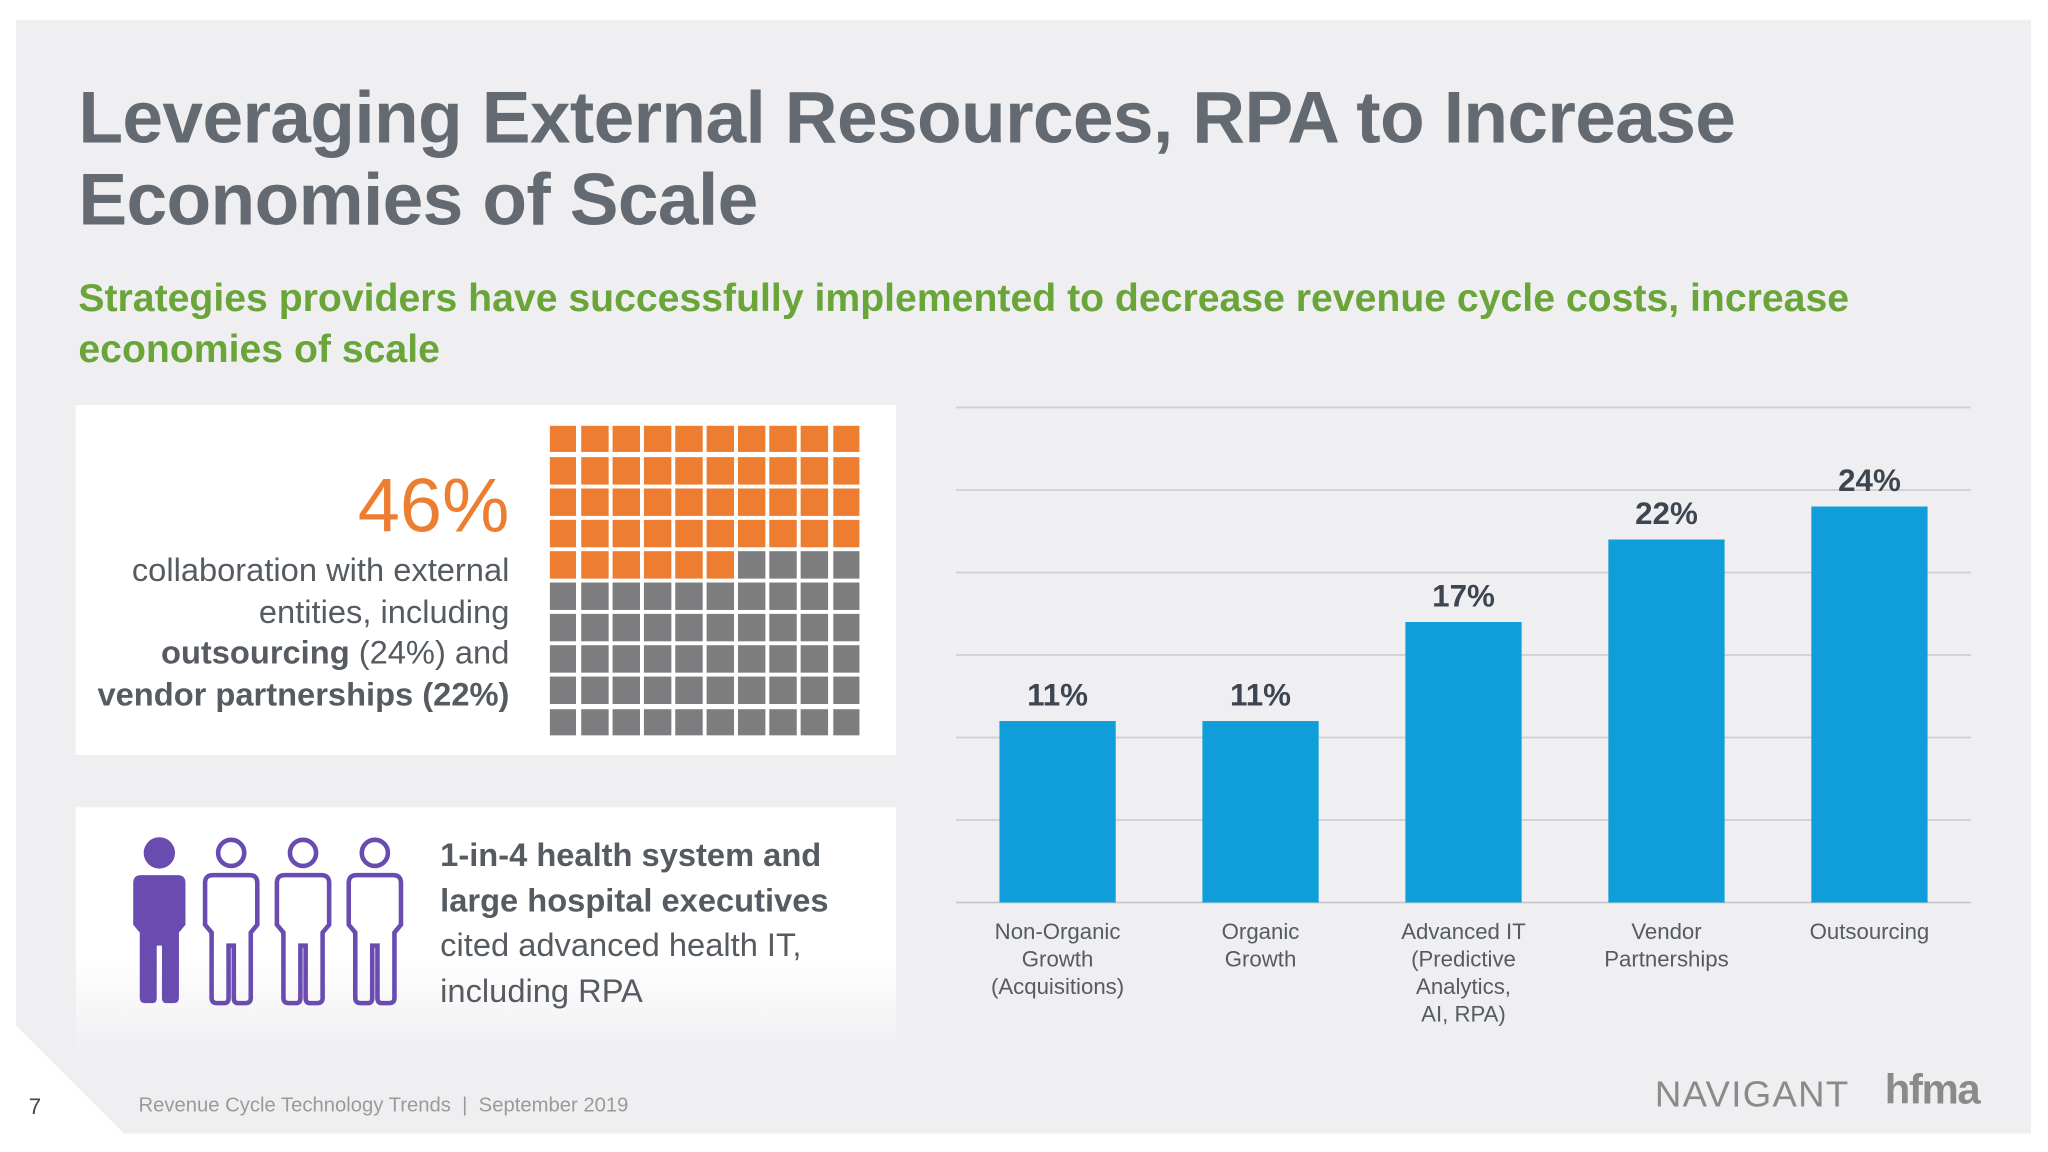 This screenshot has height=1152, width=2048. Describe the element at coordinates (433, 506) in the screenshot. I see `collaboration-percent: 46%` at that location.